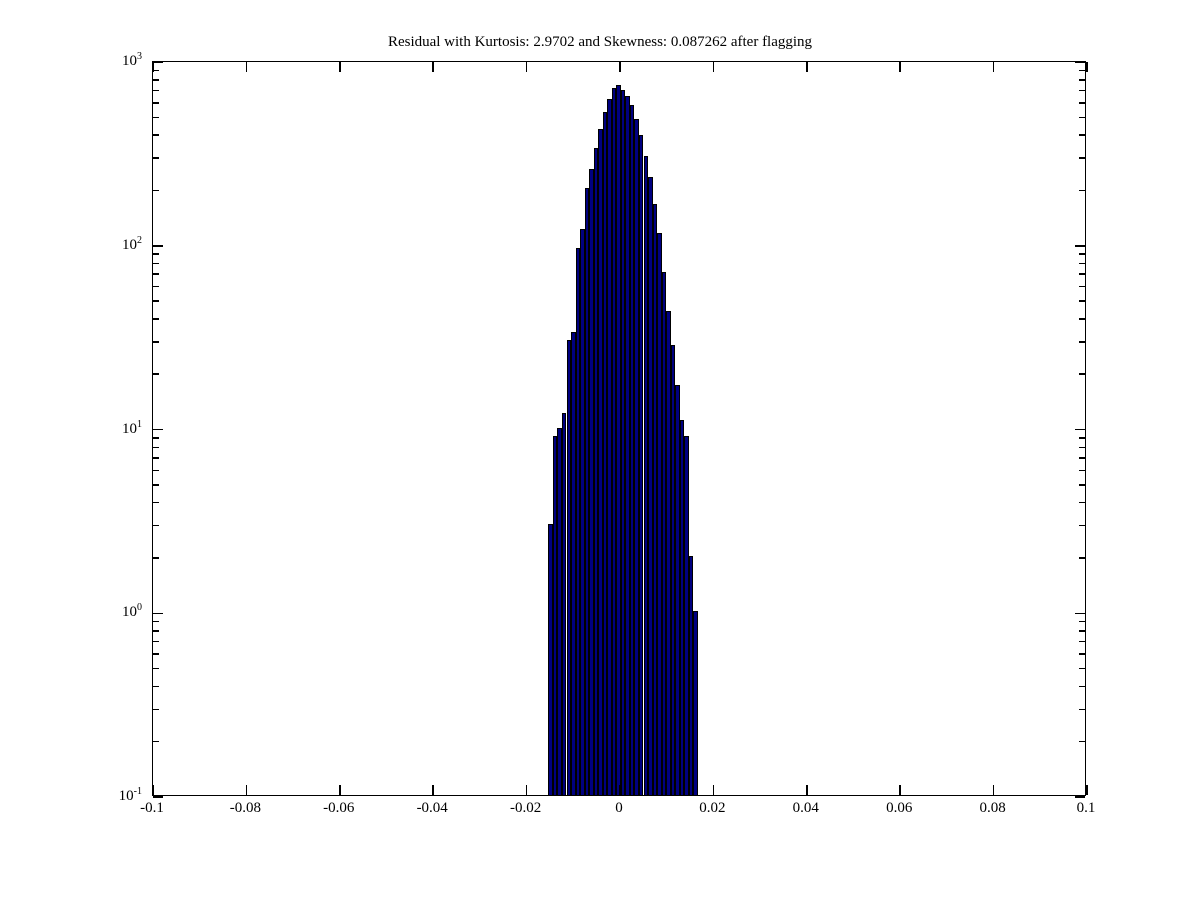 Image resolution: width=1200 pixels, height=900 pixels. I want to click on x-axis-tick-label: 0.04, so click(805, 808).